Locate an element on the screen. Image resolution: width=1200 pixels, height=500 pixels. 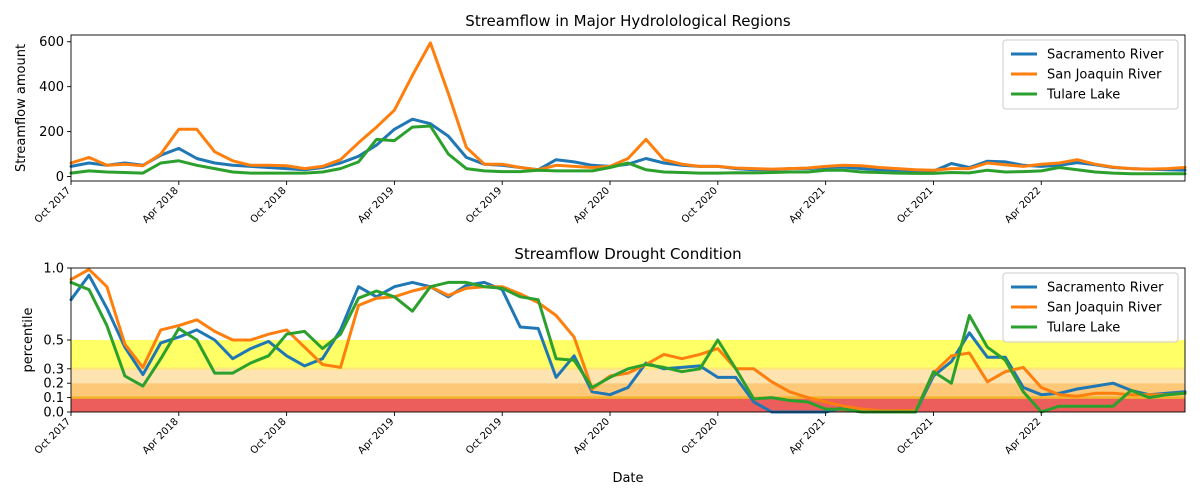
series-line-tulare-lake is located at coordinates (628, 150).